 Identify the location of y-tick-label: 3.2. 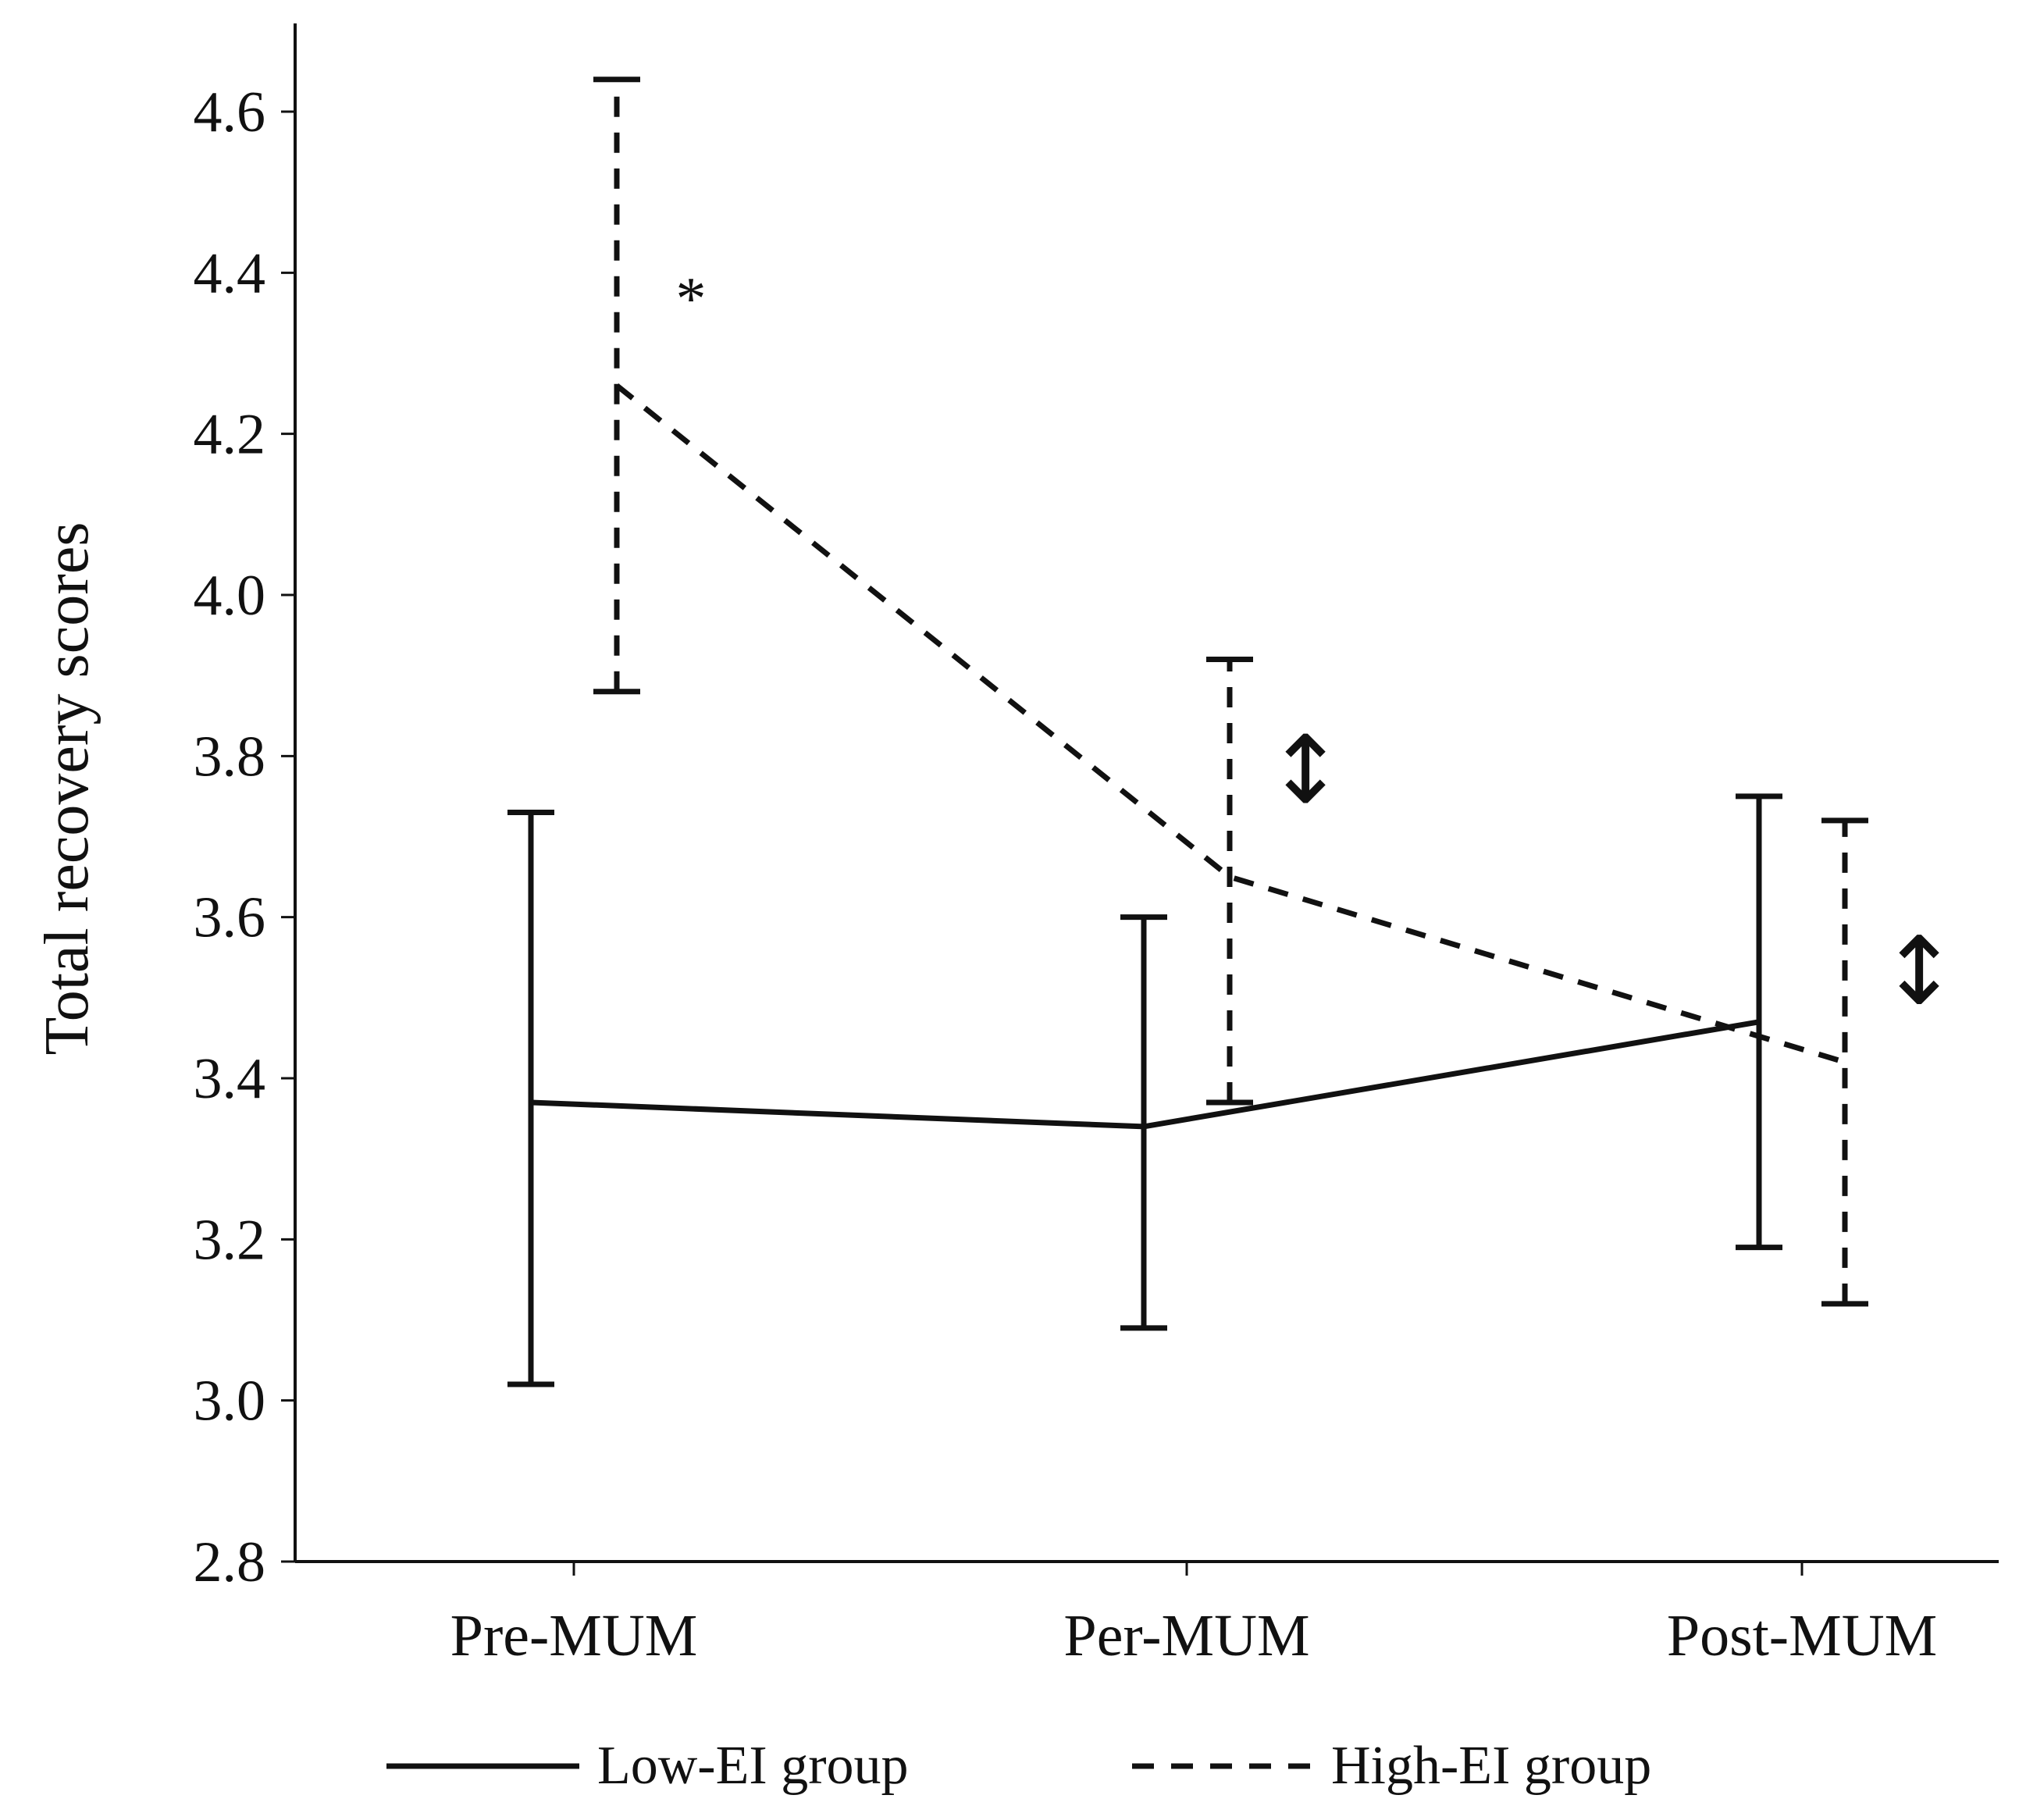
(230, 1240).